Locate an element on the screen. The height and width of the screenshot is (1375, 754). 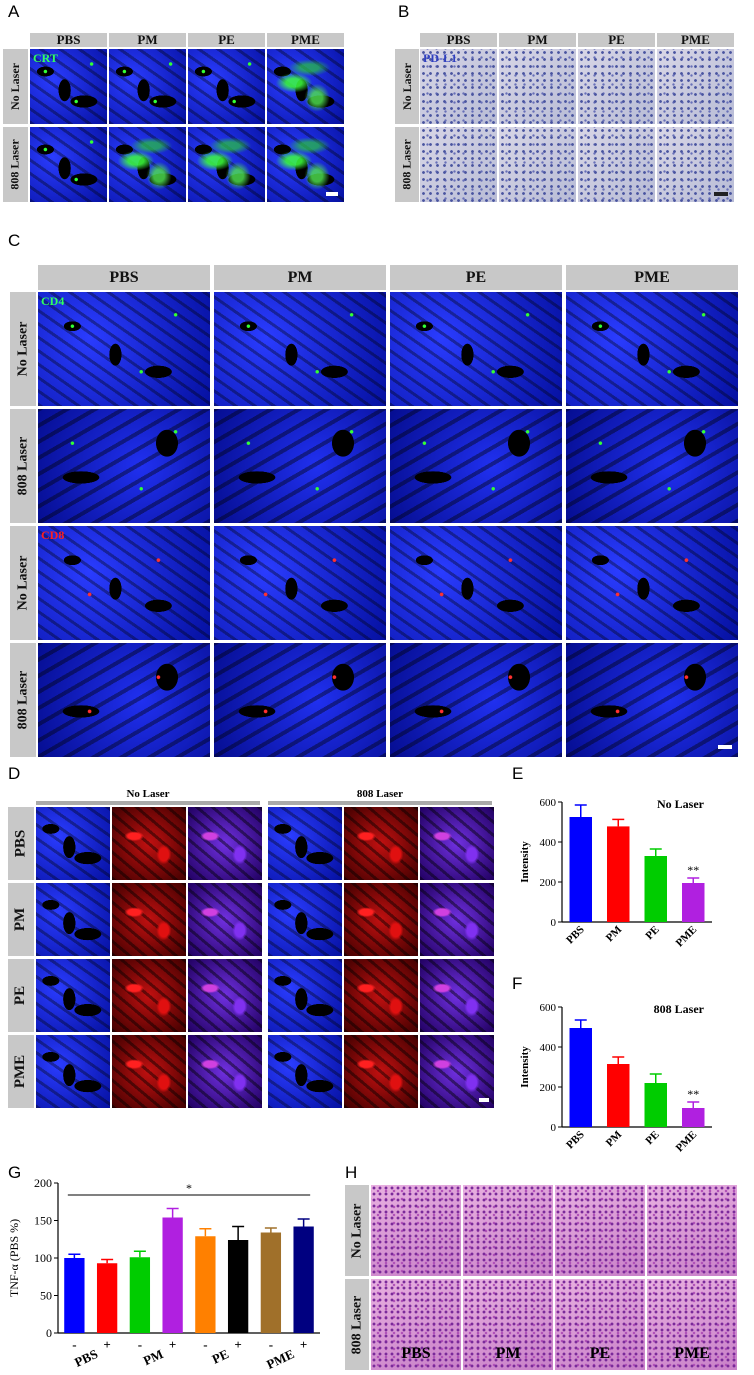
panel-d-image-r3-g1-c2 is located at coordinates (149, 995).